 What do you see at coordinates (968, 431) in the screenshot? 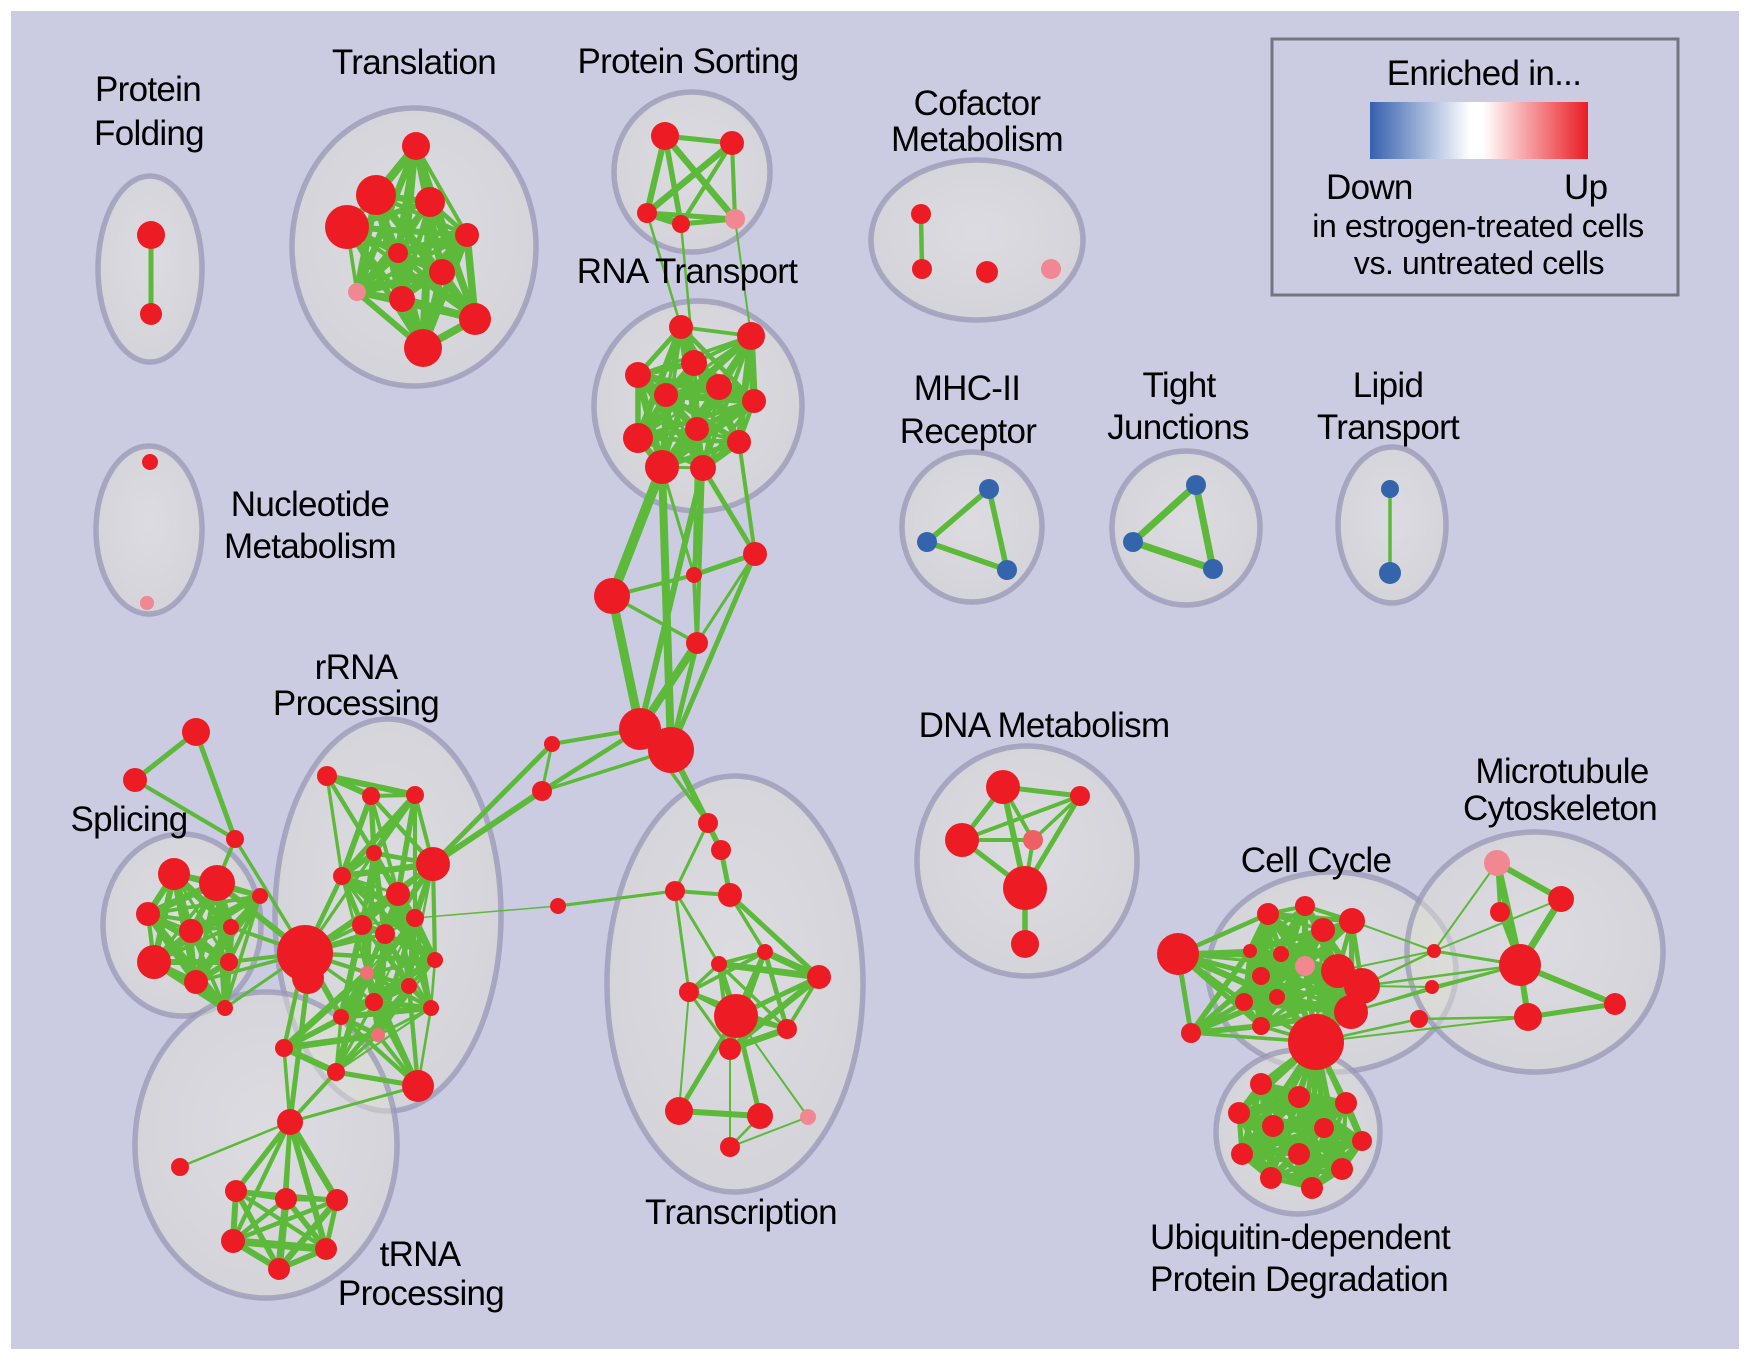
I see `svg-text: Receptor` at bounding box center [968, 431].